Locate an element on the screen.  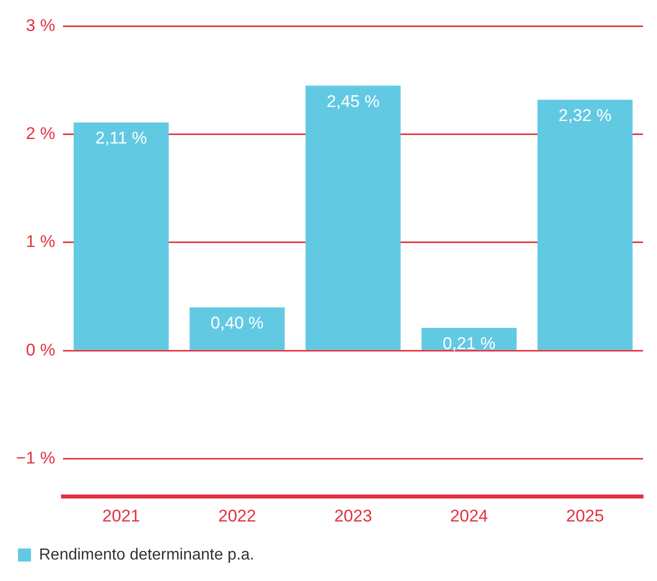
y-tick-label: −1 % is located at coordinates (36, 458).